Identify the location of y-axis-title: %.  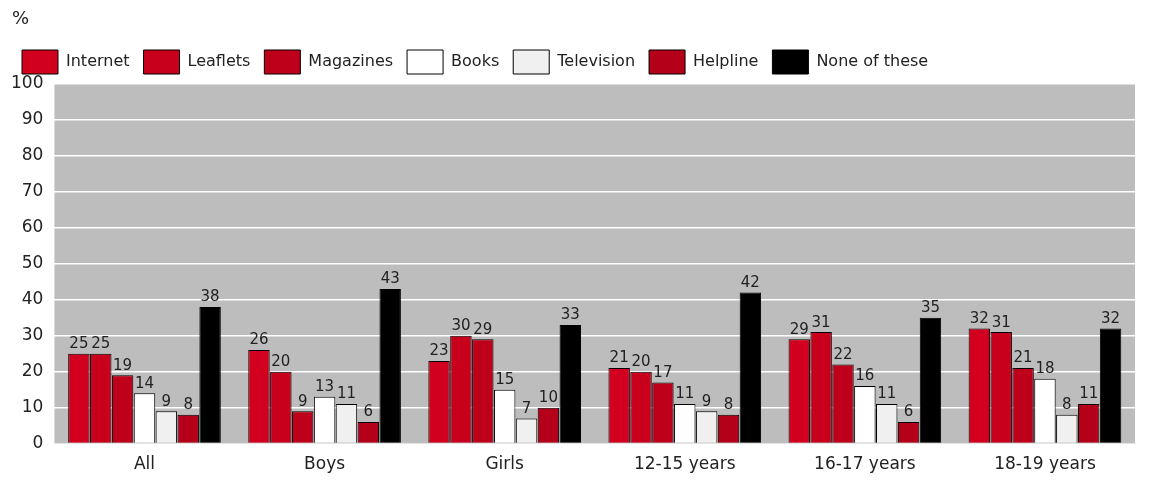
(21, 17).